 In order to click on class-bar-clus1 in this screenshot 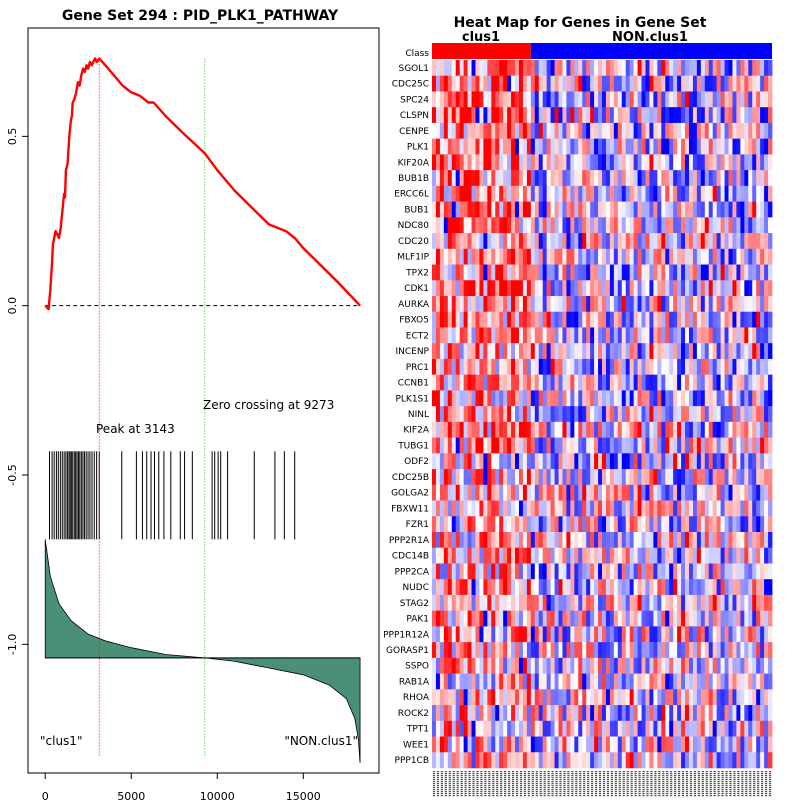, I will do `click(481, 51)`.